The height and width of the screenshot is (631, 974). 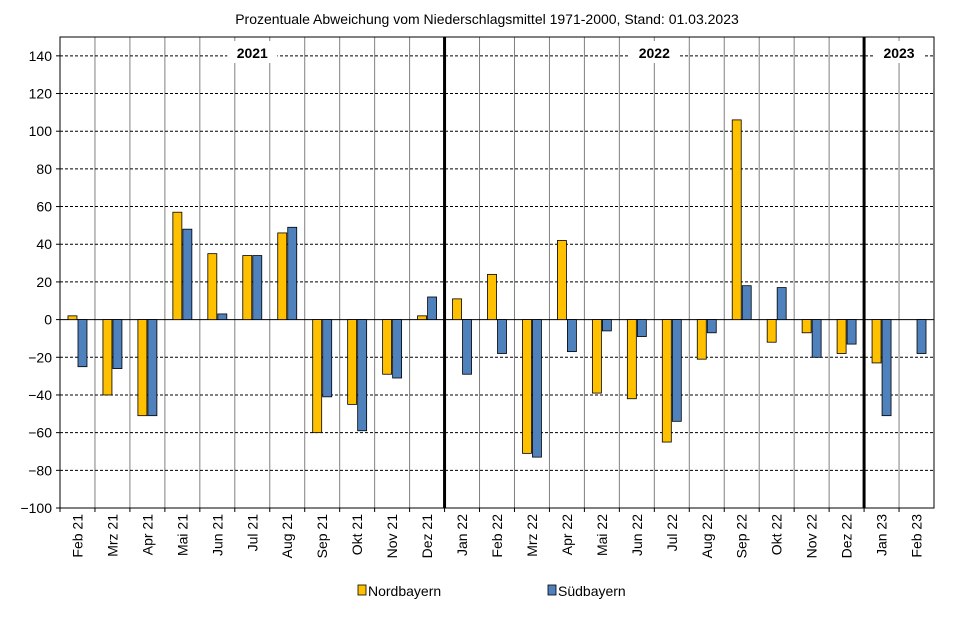 I want to click on year-label-2021: 2021, so click(x=252, y=53).